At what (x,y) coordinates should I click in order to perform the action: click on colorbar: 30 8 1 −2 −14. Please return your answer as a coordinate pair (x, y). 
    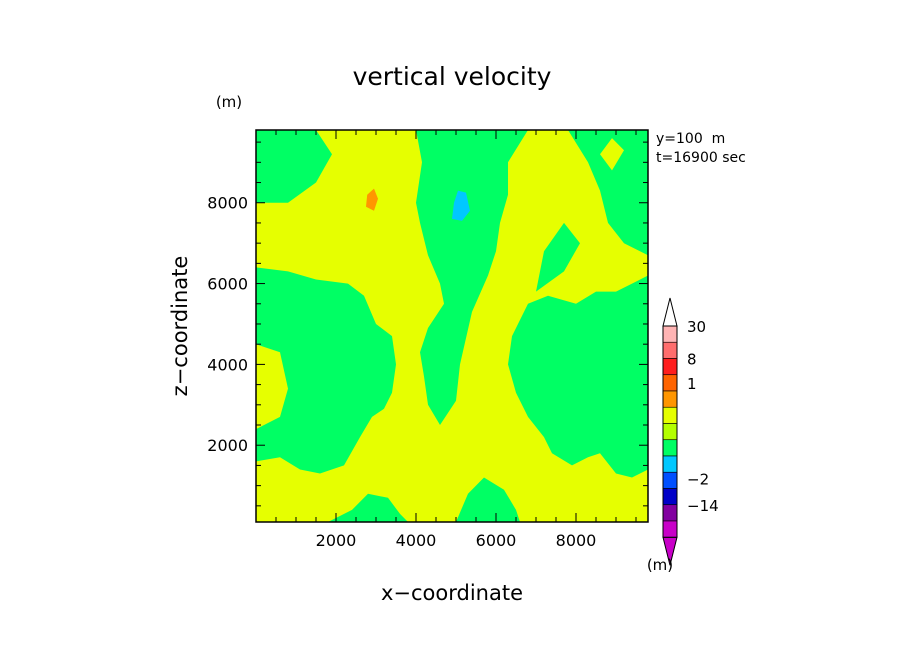
    Looking at the image, I should click on (690, 431).